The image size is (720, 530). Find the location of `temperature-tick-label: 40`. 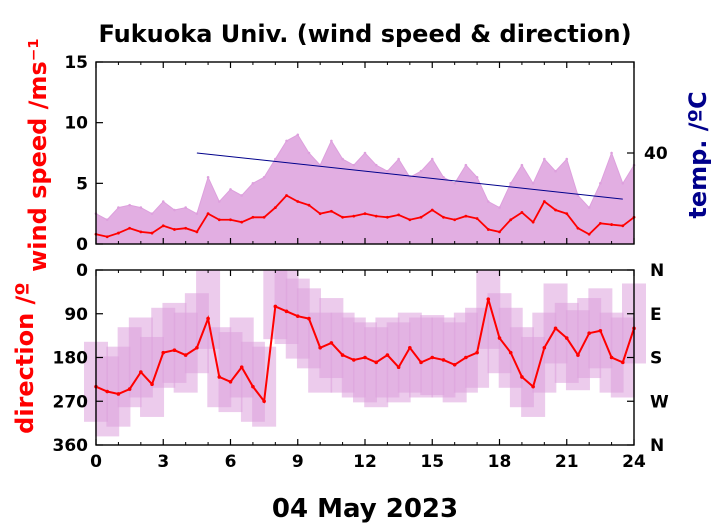

temperature-tick-label: 40 is located at coordinates (656, 154).